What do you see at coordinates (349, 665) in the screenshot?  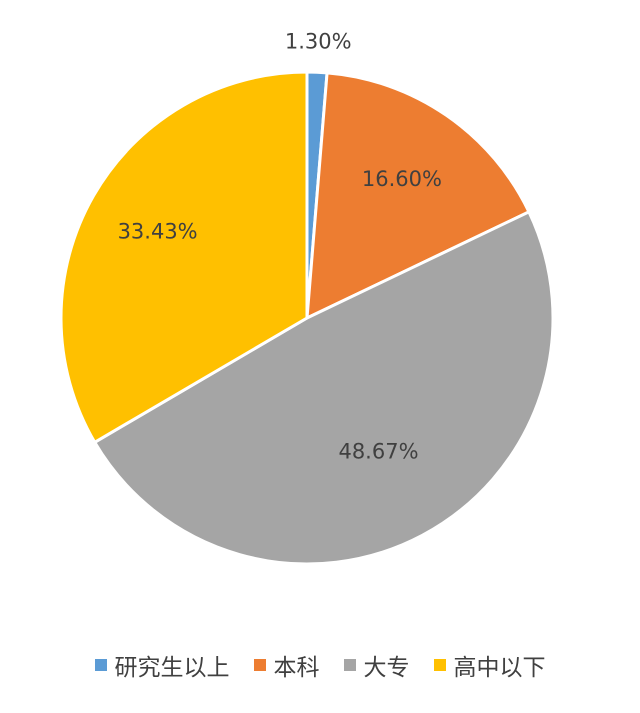 I see `legend-swatch-college` at bounding box center [349, 665].